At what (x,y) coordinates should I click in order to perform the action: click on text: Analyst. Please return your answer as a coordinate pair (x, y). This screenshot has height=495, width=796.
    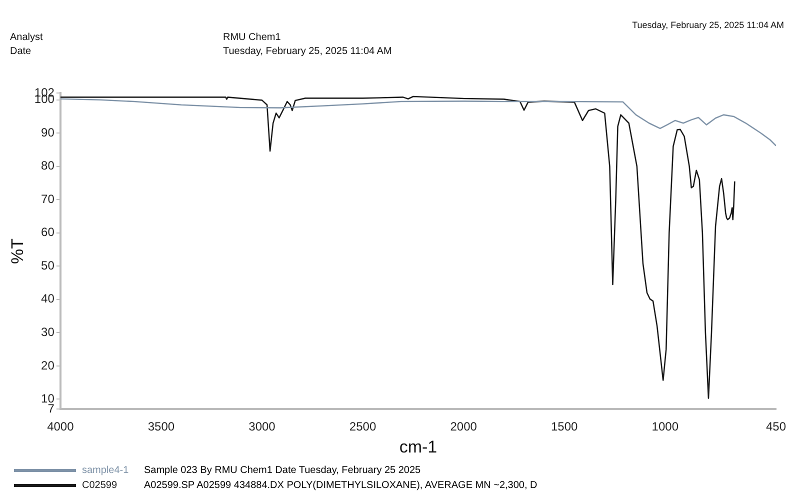
    Looking at the image, I should click on (26, 37).